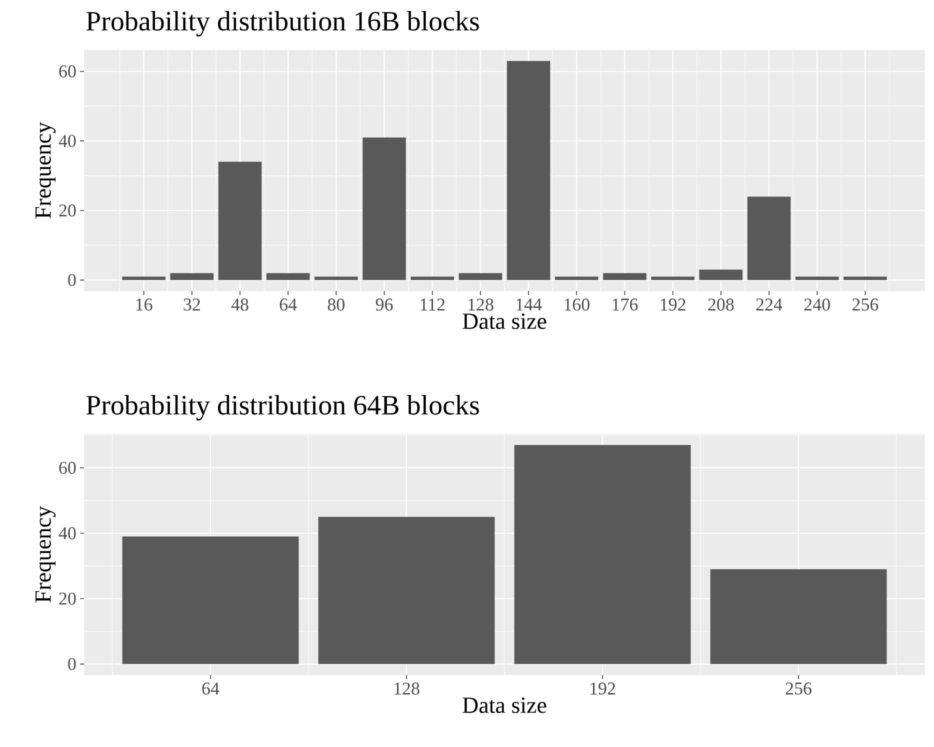 The width and height of the screenshot is (934, 747). What do you see at coordinates (282, 407) in the screenshot?
I see `chart-title: Probability distribution 64B blocks` at bounding box center [282, 407].